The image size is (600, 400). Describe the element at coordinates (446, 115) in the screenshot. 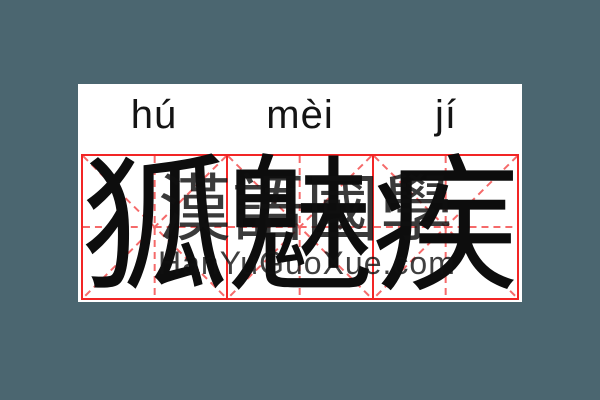

I see `pinyin-syllable-3: jí` at that location.